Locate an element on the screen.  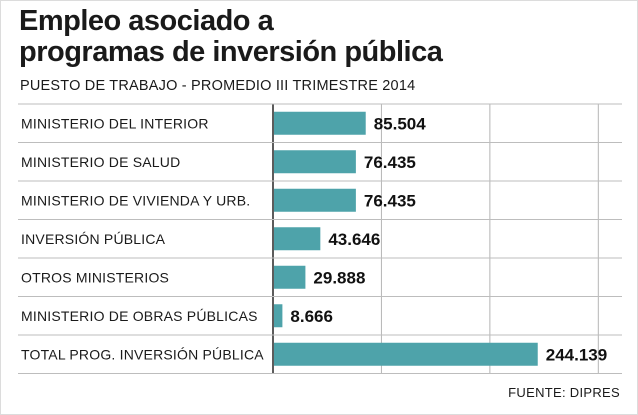
category-label: OTROS MINISTERIOS is located at coordinates (95, 277).